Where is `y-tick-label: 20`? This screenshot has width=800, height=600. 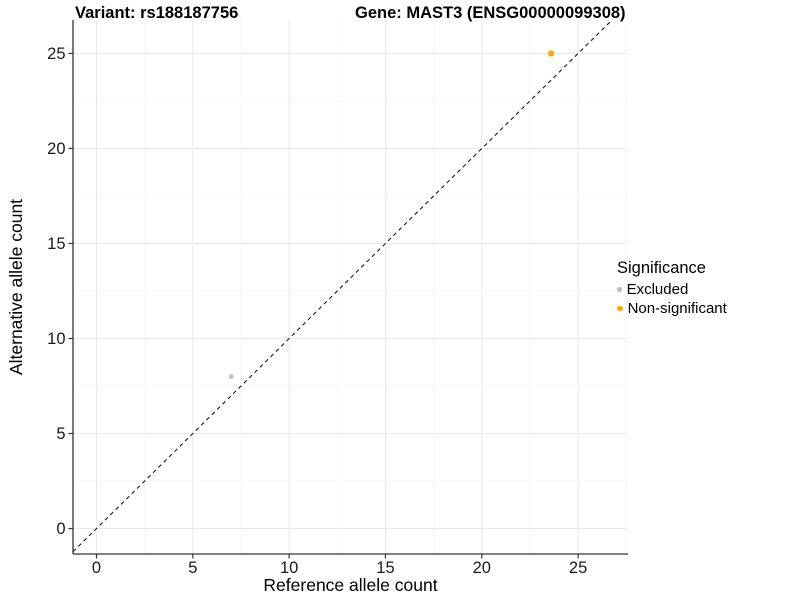 y-tick-label: 20 is located at coordinates (56, 149).